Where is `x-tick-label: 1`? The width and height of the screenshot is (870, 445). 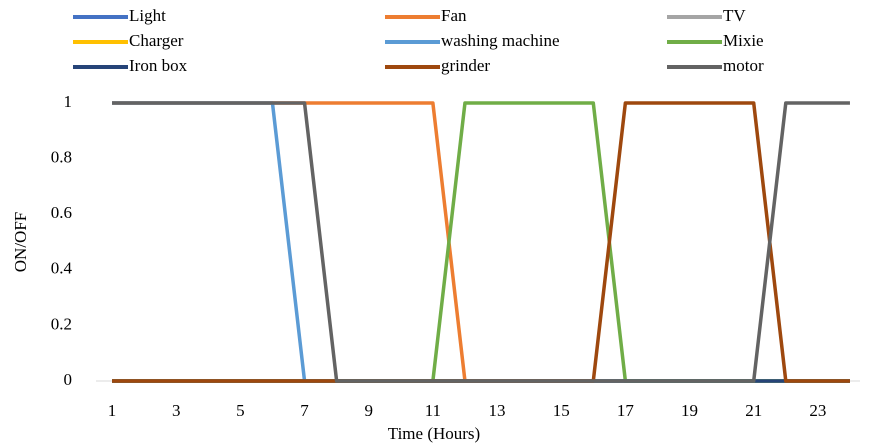
x-tick-label: 1 is located at coordinates (112, 410).